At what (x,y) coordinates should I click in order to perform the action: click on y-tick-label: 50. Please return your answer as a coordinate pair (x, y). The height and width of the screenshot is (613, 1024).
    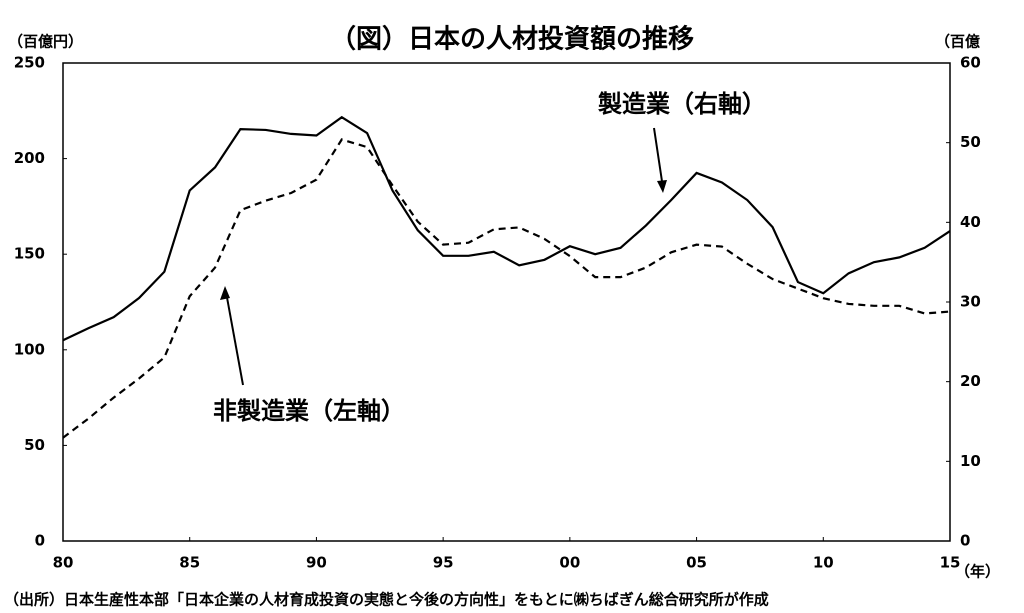
    Looking at the image, I should click on (34, 445).